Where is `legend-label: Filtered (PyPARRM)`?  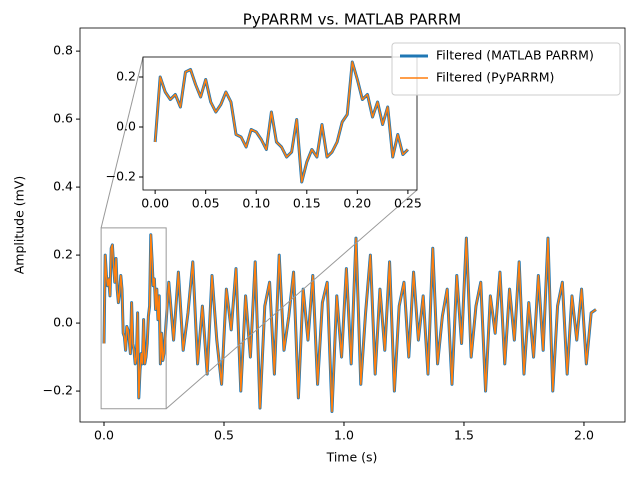 legend-label: Filtered (PyPARRM) is located at coordinates (495, 77).